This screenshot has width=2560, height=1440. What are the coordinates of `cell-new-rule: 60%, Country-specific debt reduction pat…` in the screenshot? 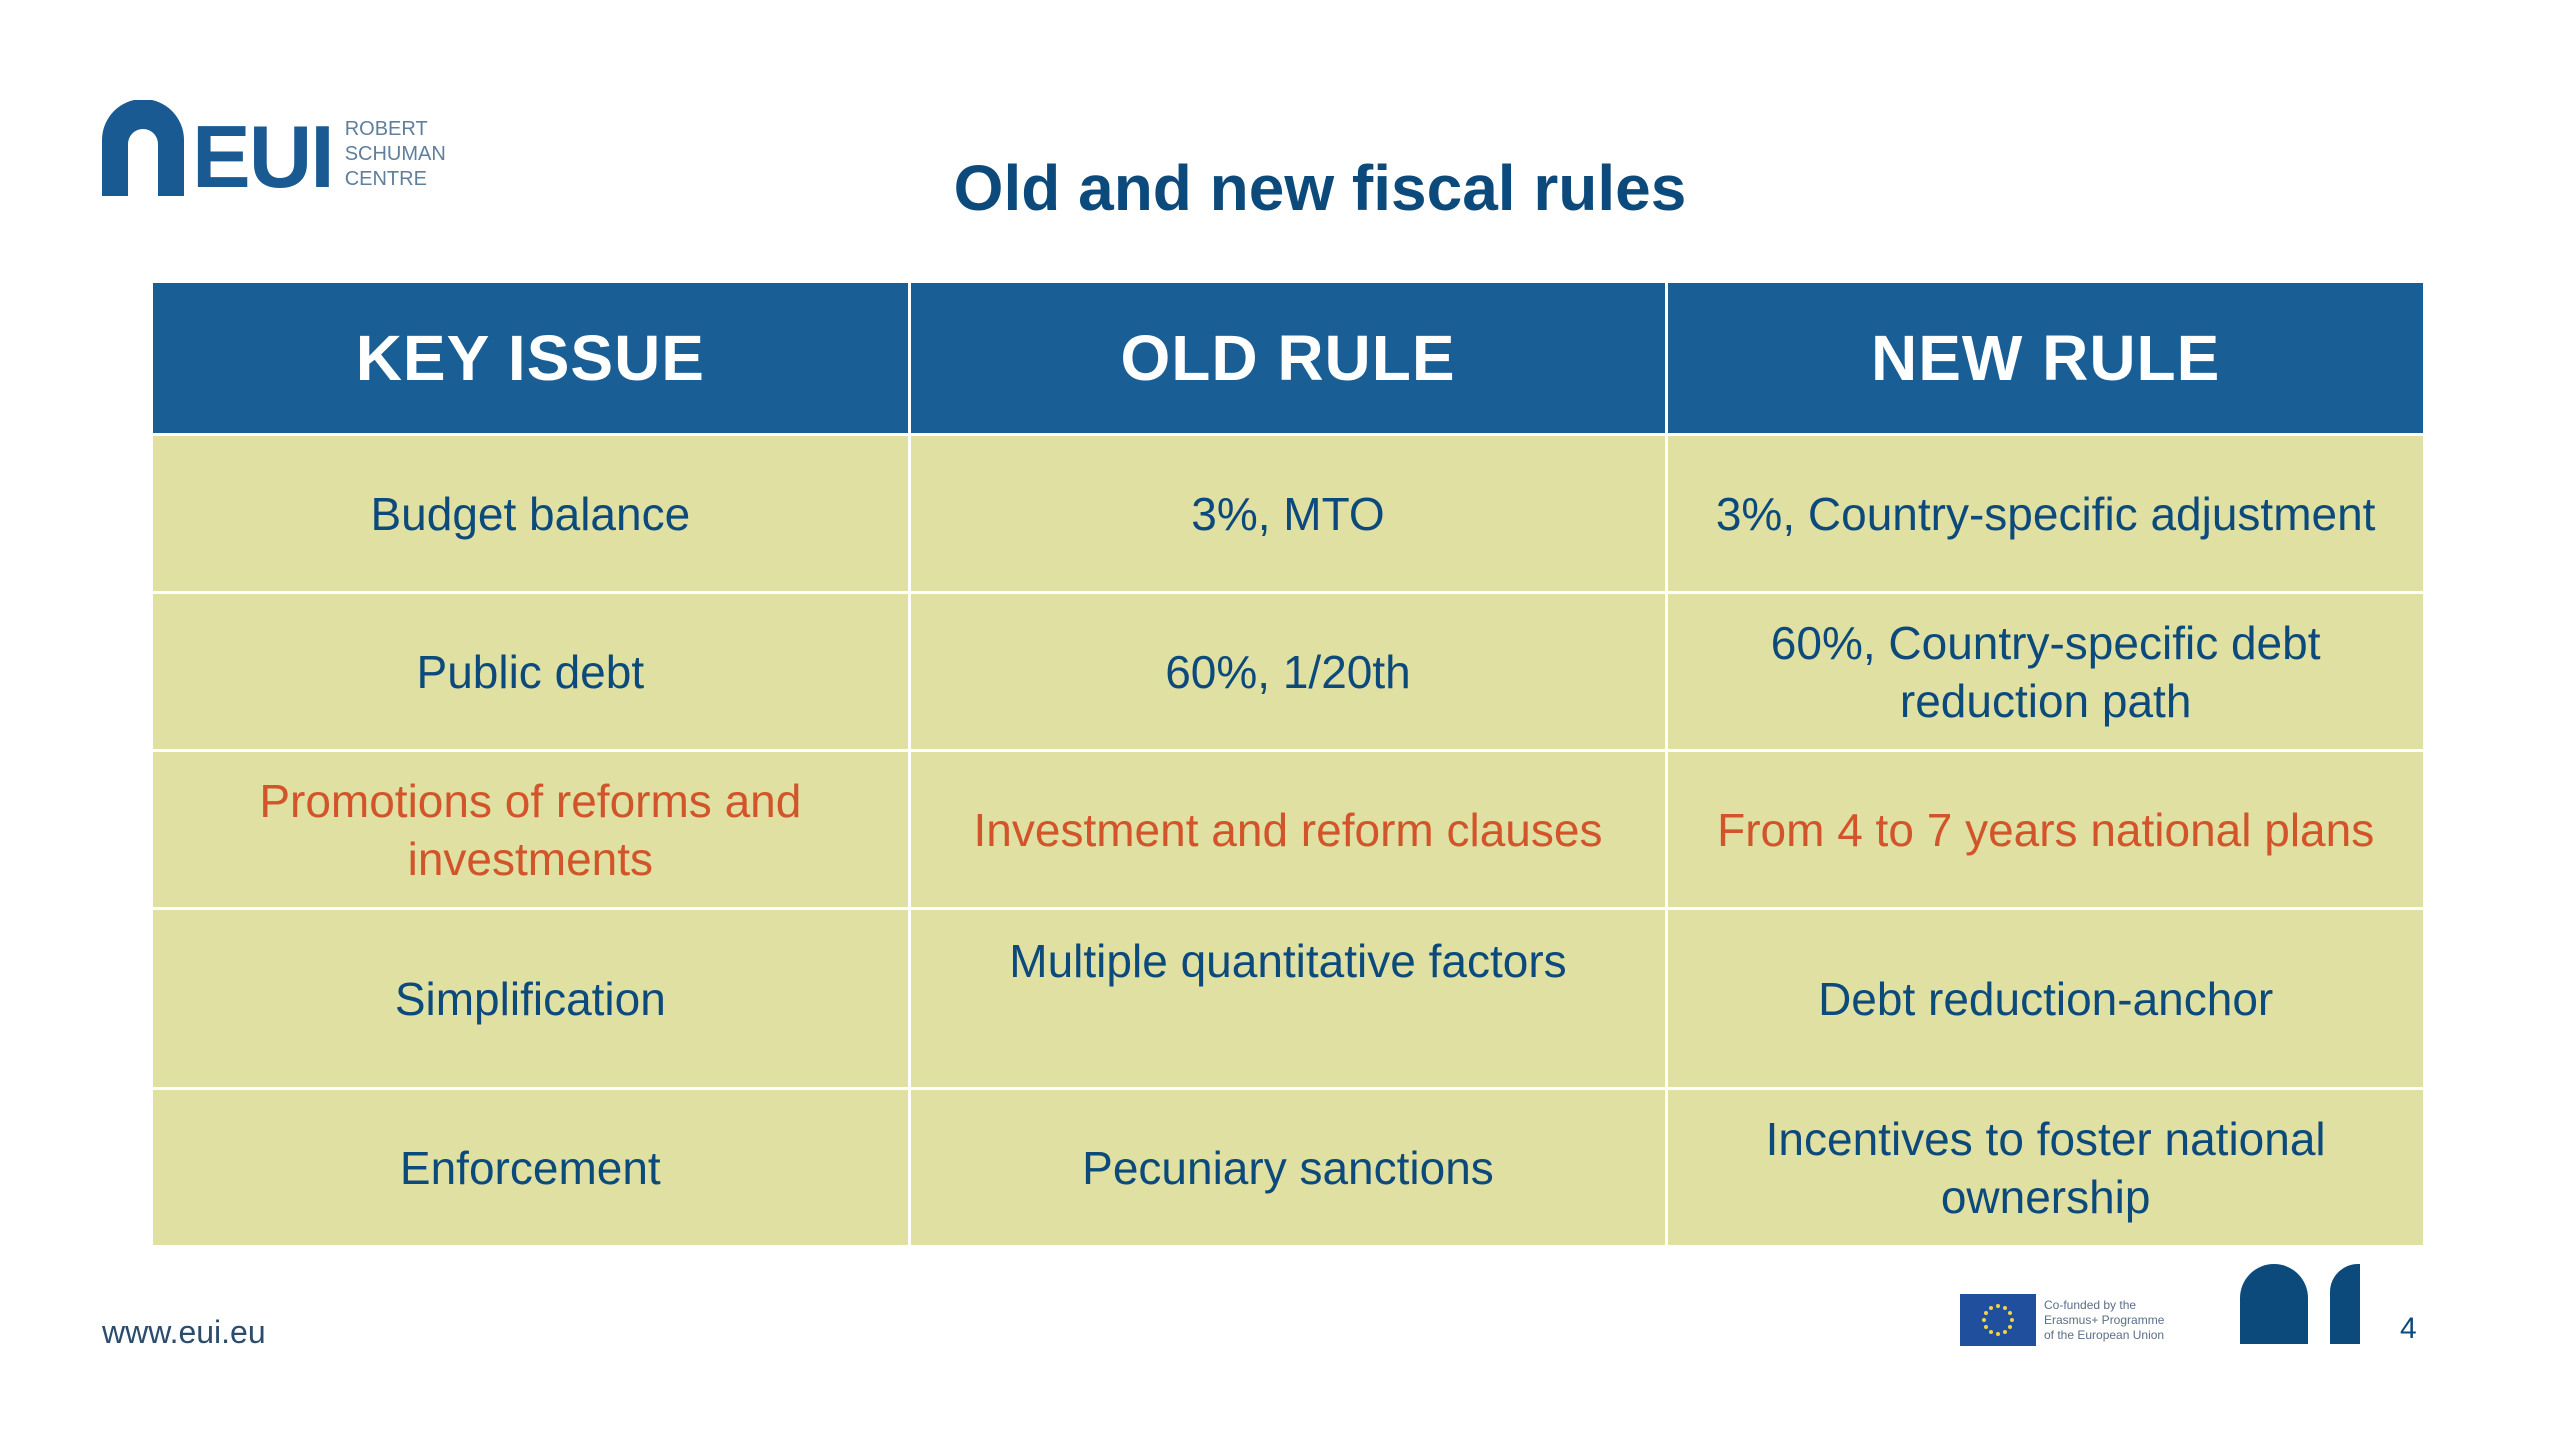 It's located at (2045, 671).